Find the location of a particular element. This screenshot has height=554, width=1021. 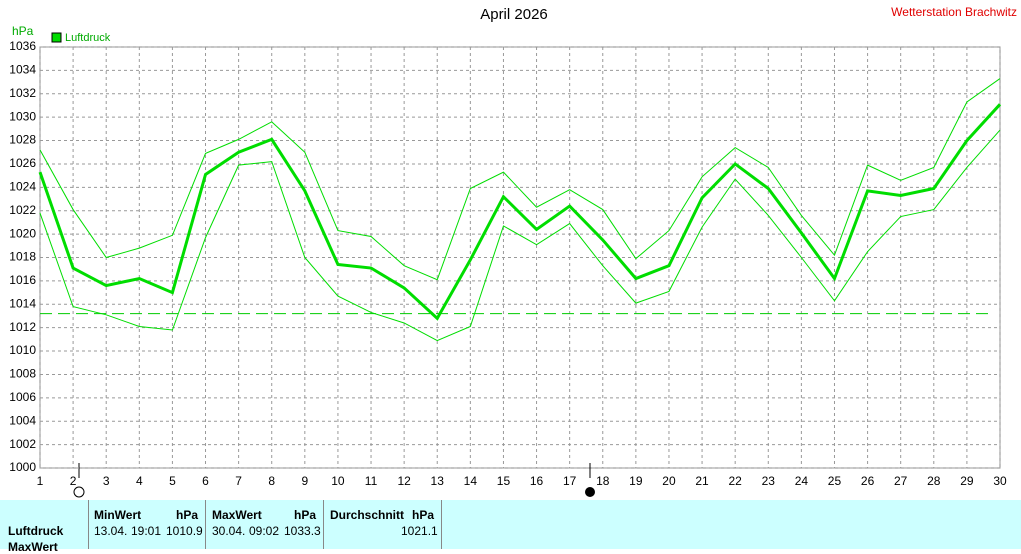

value: 1010.9 is located at coordinates (184, 531).